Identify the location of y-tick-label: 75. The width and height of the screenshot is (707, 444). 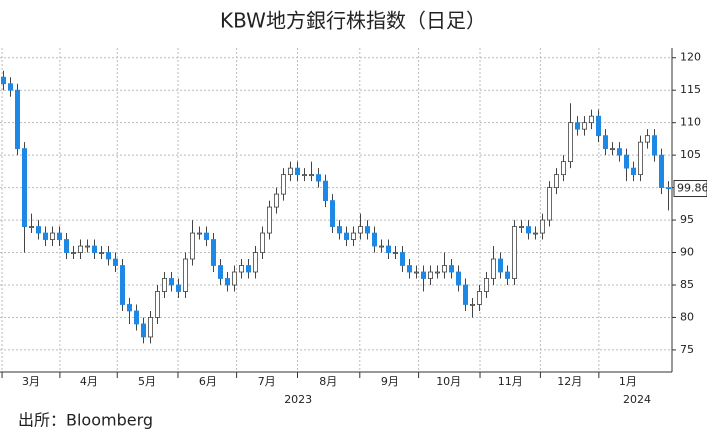
(687, 349).